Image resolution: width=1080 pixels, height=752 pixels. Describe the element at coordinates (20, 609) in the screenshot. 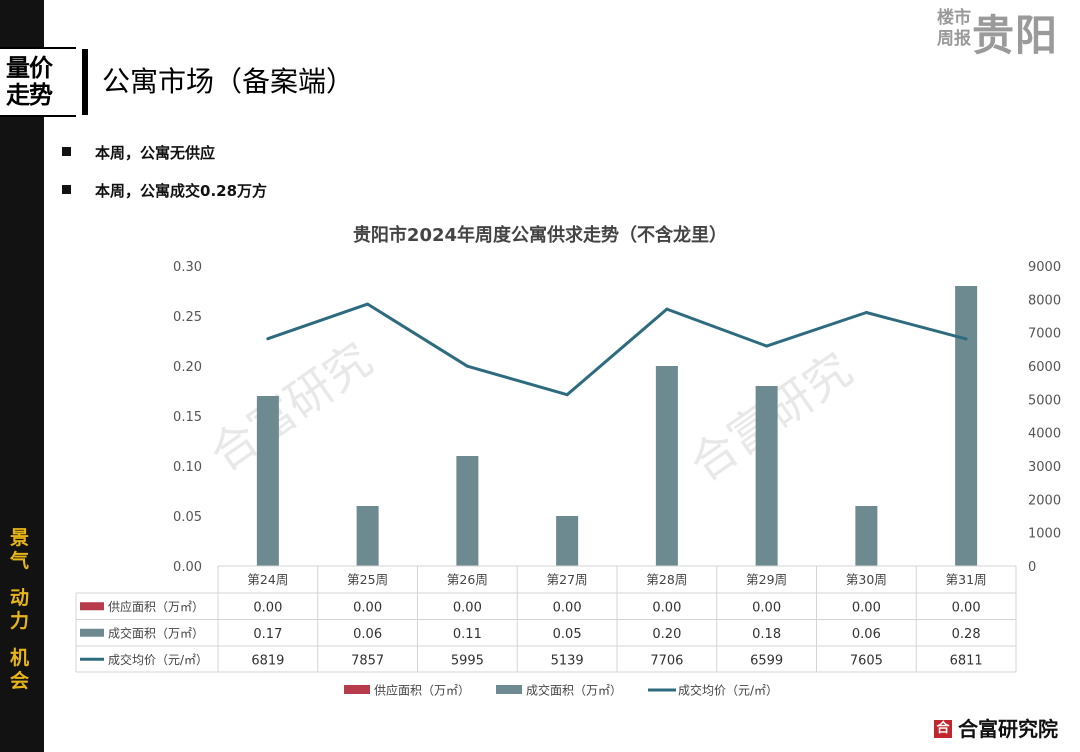

I see `side-word-2: 动力` at that location.